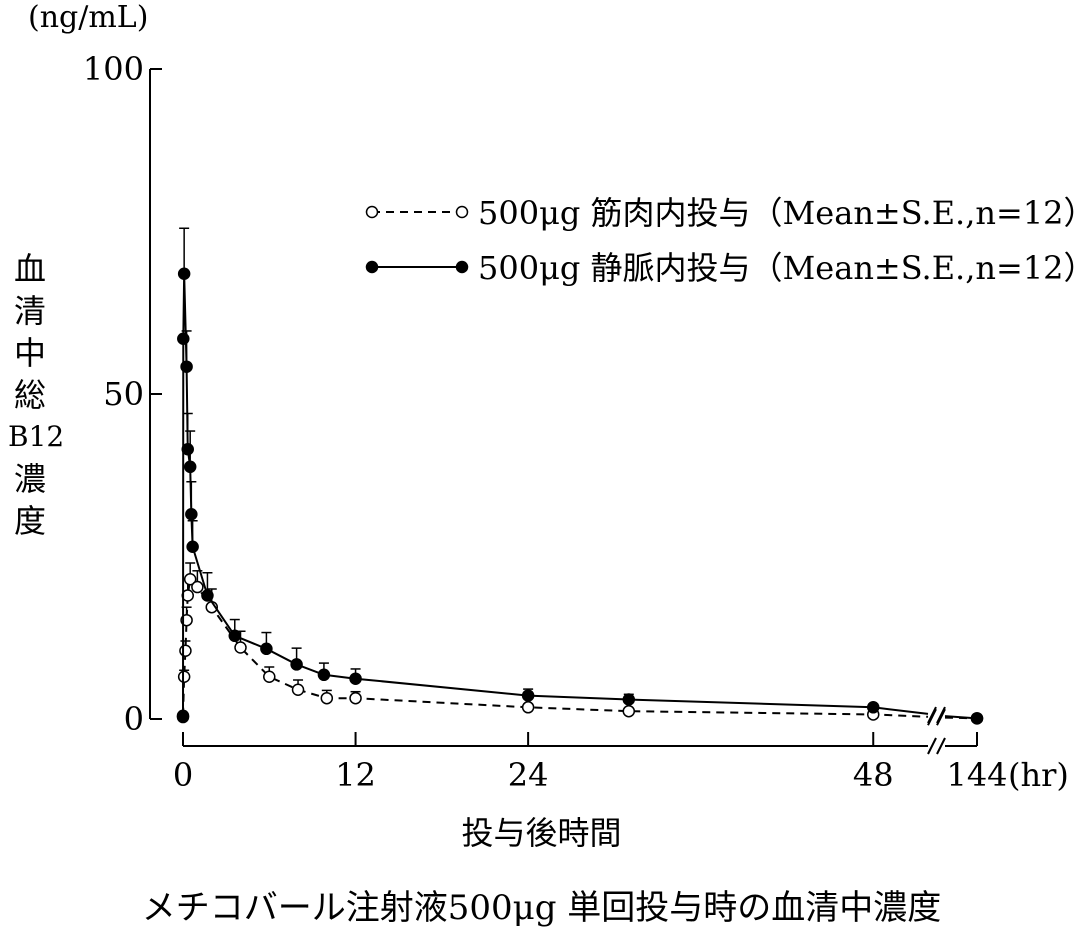 The height and width of the screenshot is (936, 1083). What do you see at coordinates (29, 269) in the screenshot?
I see `y-axis-title-char: 血` at bounding box center [29, 269].